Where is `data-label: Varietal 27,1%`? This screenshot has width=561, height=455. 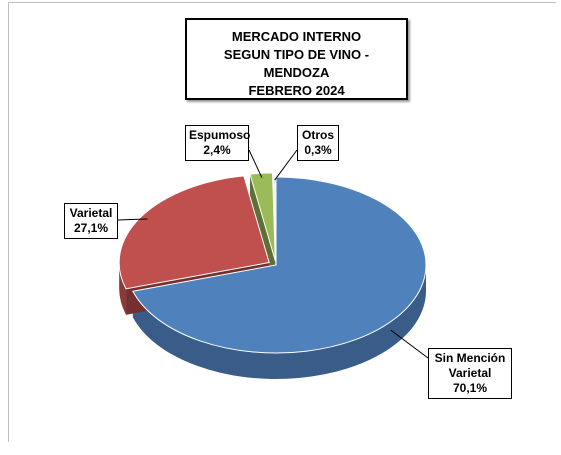
data-label: Varietal 27,1% is located at coordinates (91, 221).